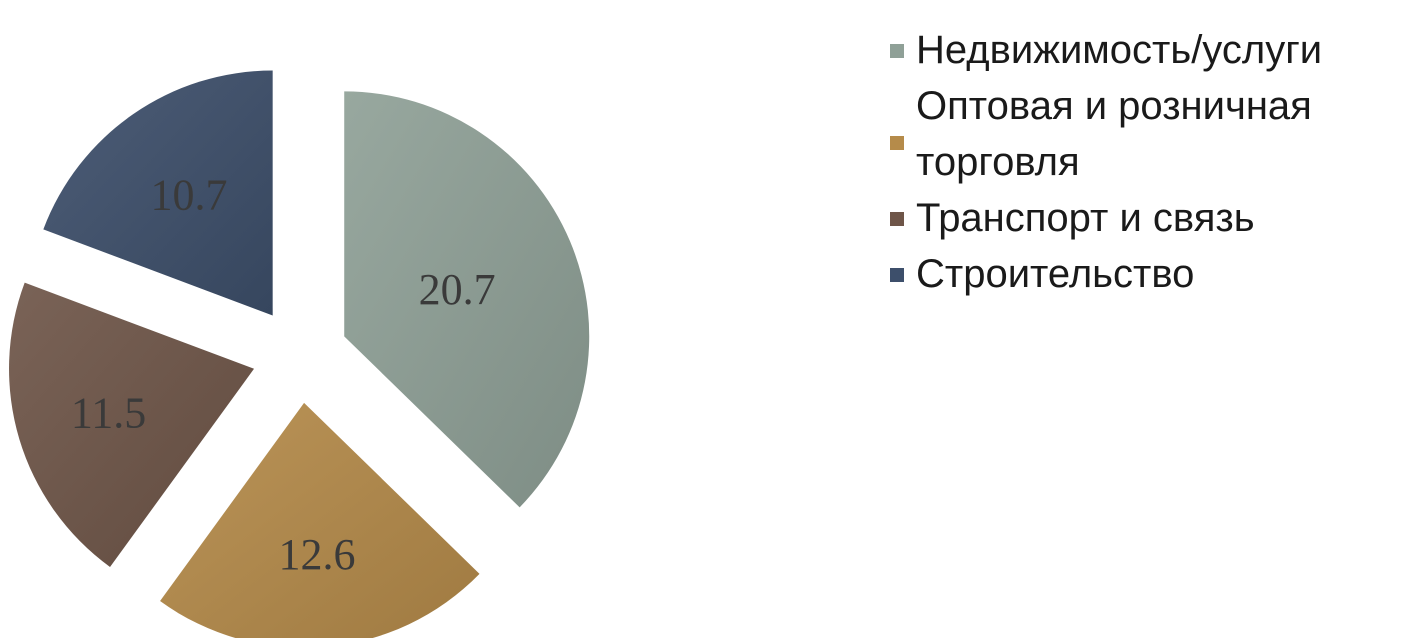 This screenshot has width=1408, height=638. I want to click on pie-slice-construction, so click(158, 193).